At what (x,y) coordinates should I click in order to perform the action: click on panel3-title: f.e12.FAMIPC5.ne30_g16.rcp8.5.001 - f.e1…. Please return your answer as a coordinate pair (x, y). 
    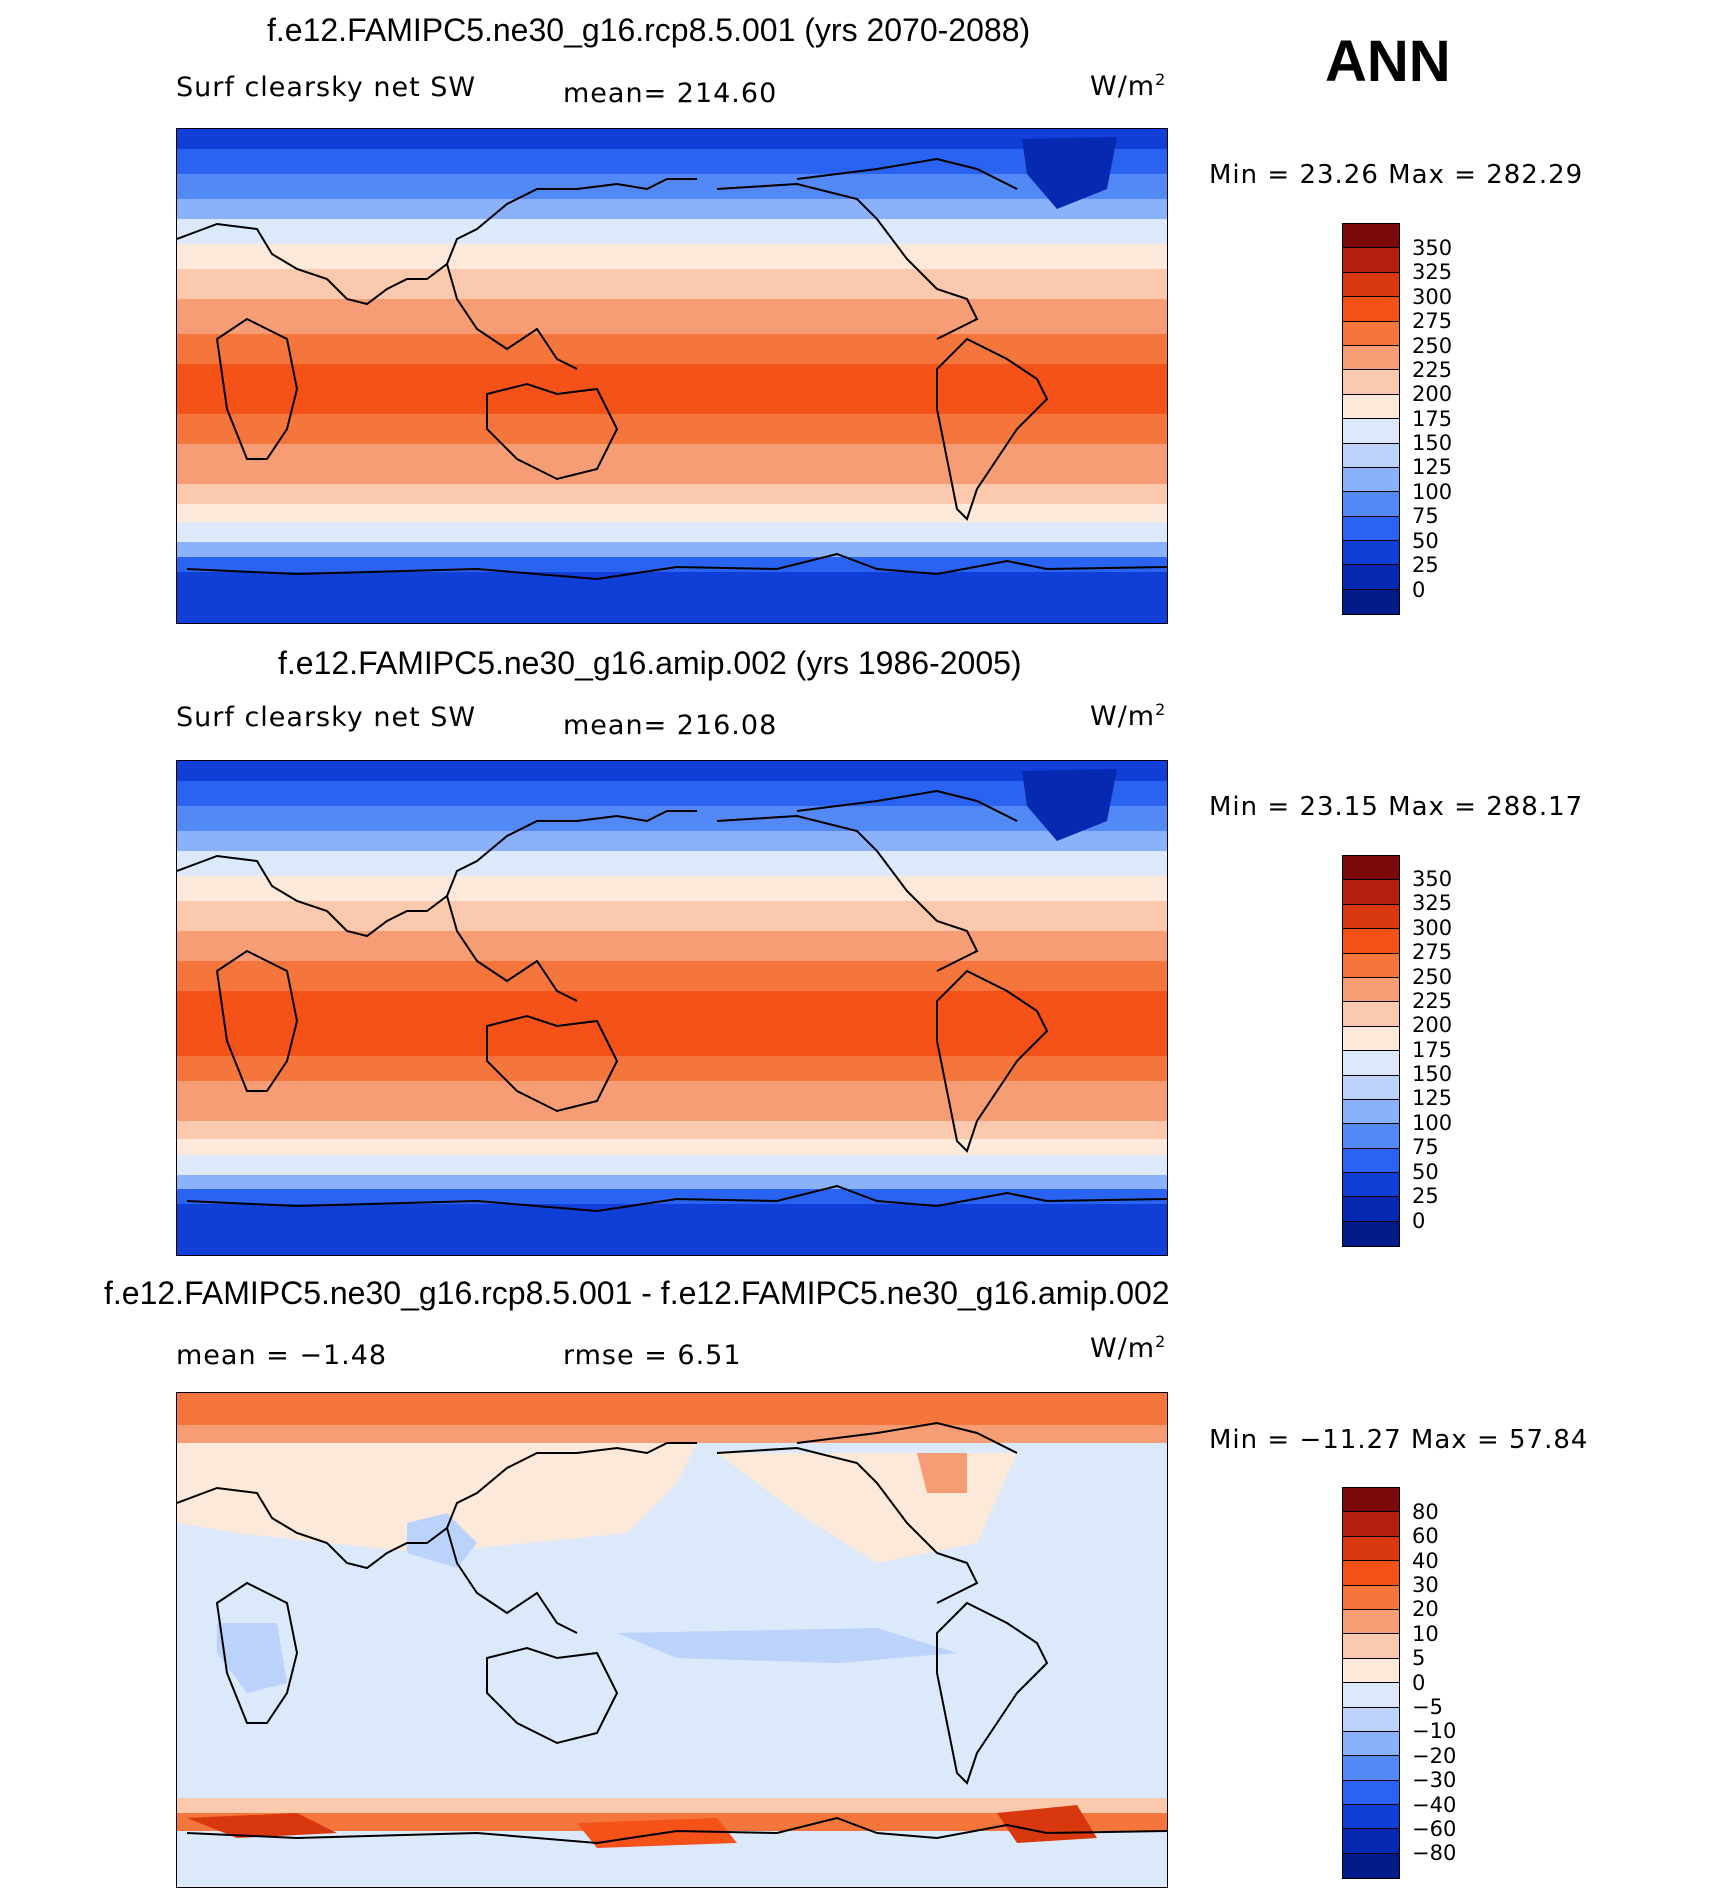
    Looking at the image, I should click on (637, 1293).